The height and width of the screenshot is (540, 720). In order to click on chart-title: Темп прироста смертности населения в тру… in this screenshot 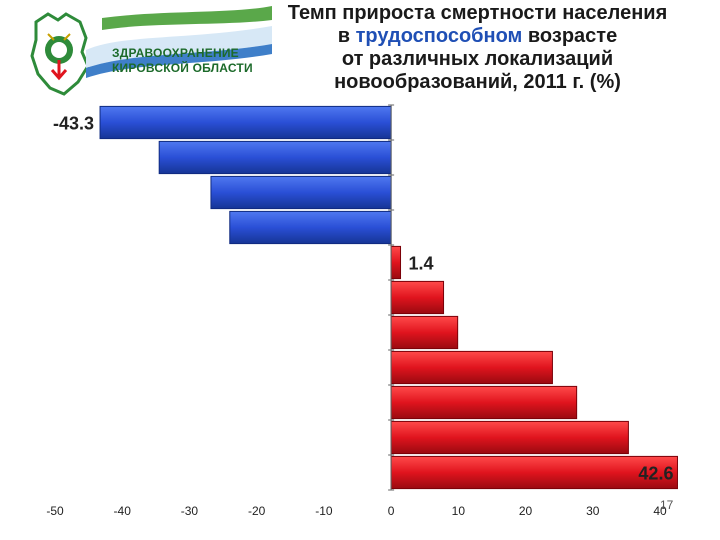, I will do `click(477, 48)`.